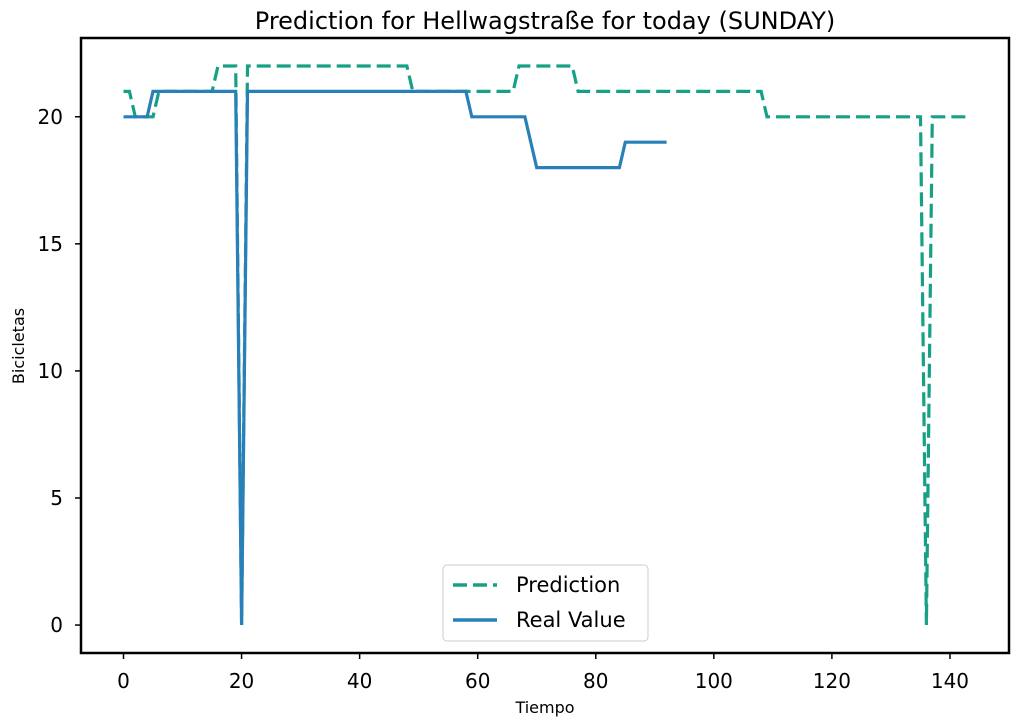 This screenshot has height=727, width=1029. What do you see at coordinates (241, 681) in the screenshot?
I see `x-tick-label: 20` at bounding box center [241, 681].